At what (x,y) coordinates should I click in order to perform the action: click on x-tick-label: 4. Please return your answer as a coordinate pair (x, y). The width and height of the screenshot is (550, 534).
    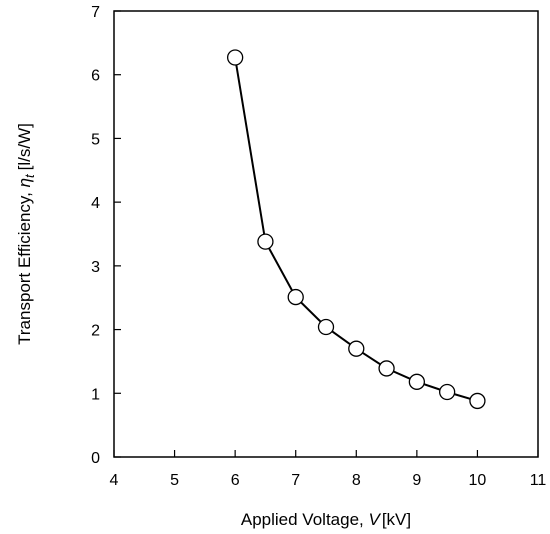
    Looking at the image, I should click on (114, 480).